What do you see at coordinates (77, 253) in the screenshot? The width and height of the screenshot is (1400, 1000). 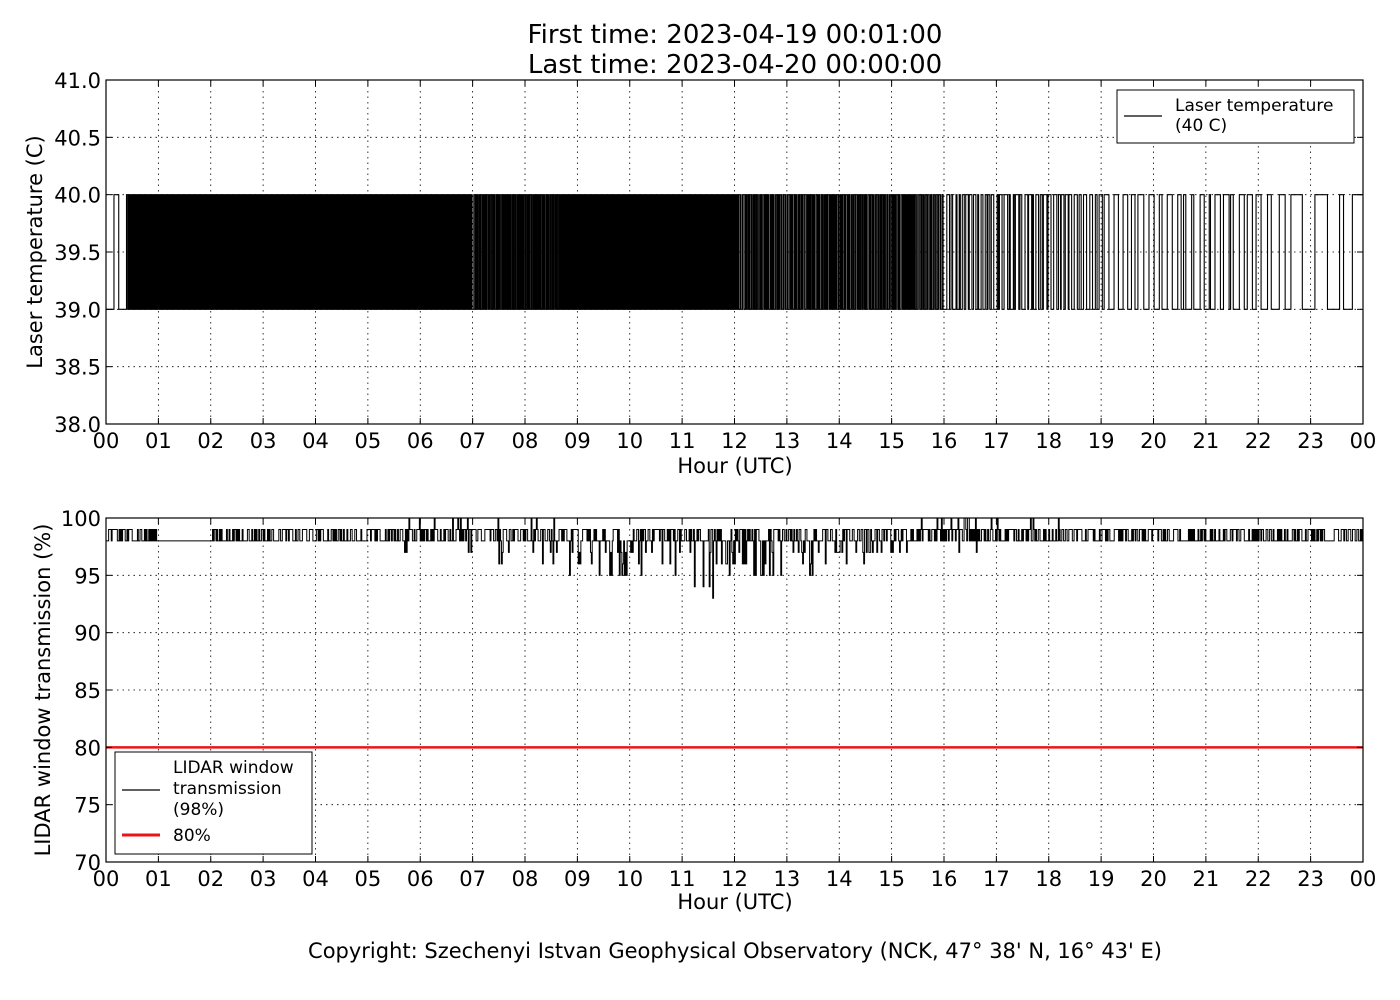 I see `y-tick-label: 39.5` at bounding box center [77, 253].